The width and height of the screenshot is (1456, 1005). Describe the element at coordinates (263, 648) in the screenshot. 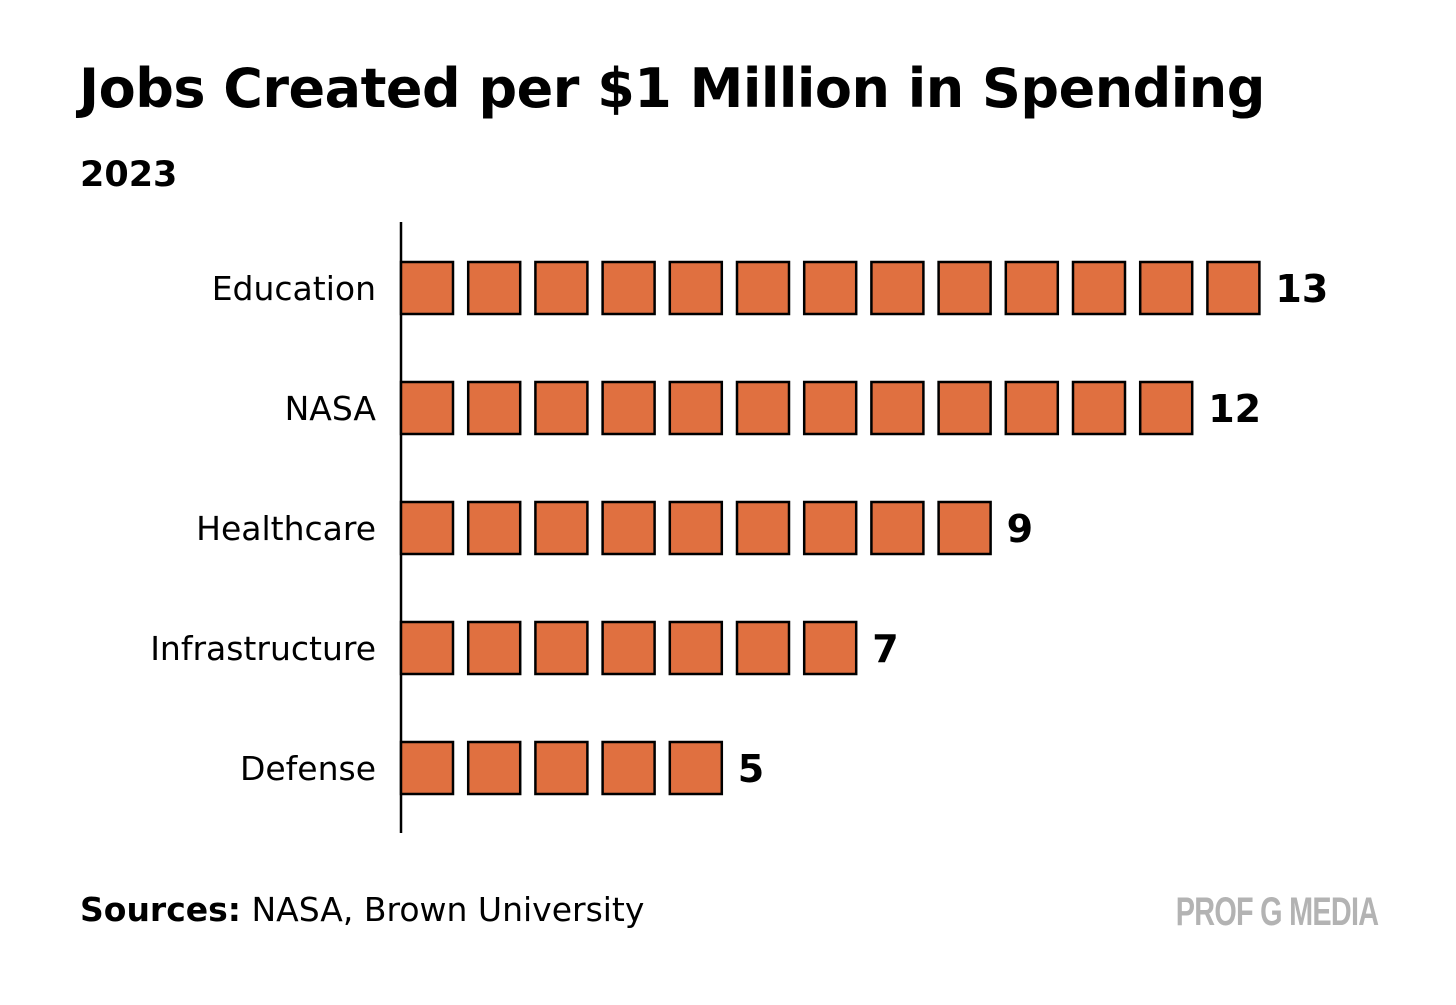

I see `category-label-infrastructure: Infrastructure` at that location.